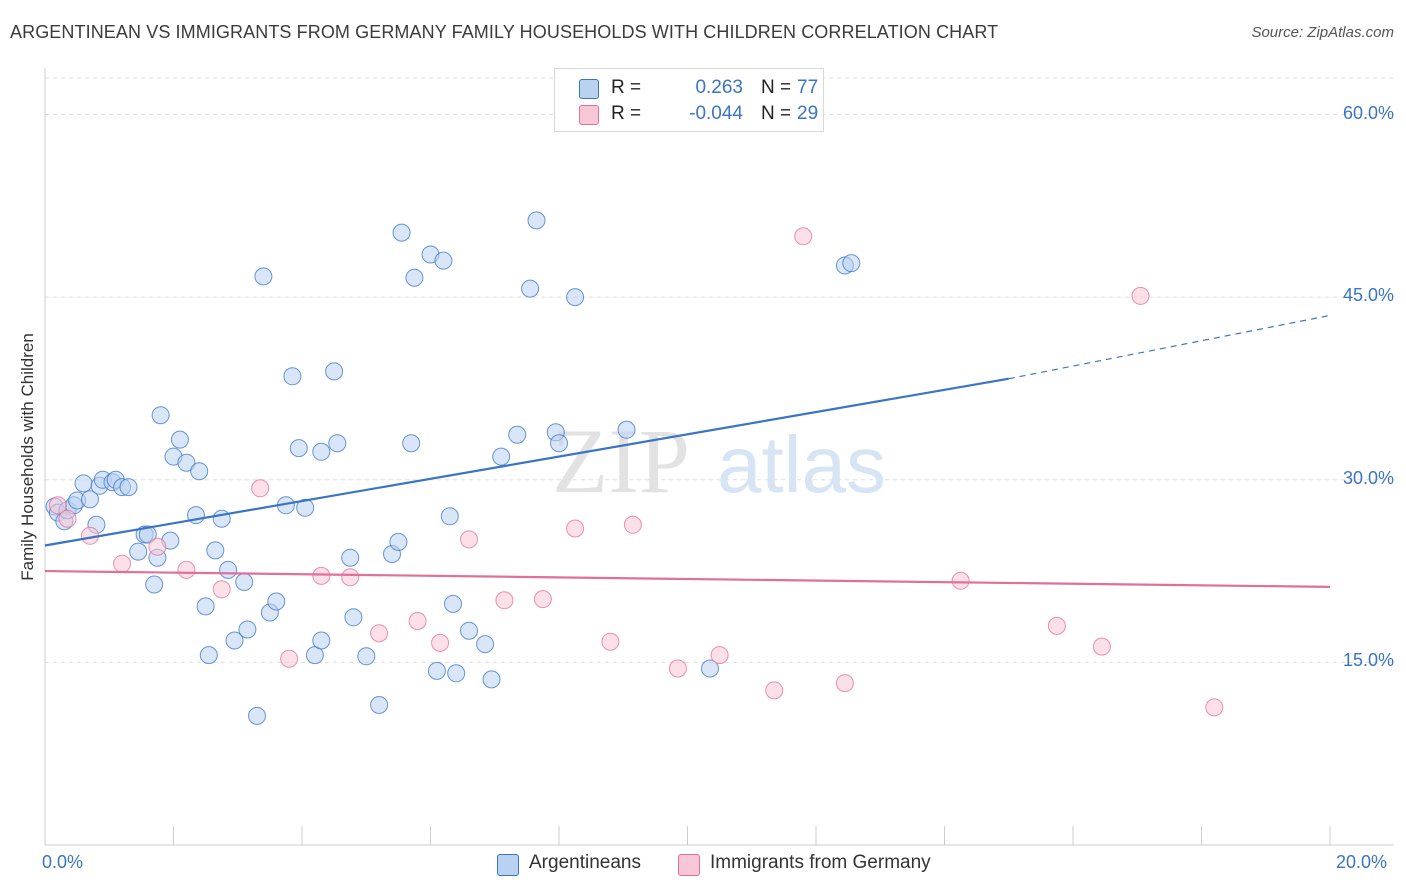  Describe the element at coordinates (716, 113) in the screenshot. I see `legend-r-value: -0.044` at that location.